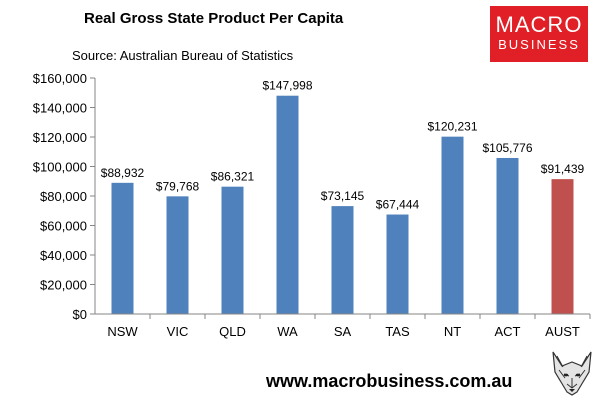 Image resolution: width=600 pixels, height=402 pixels. I want to click on bar-tas, so click(397, 264).